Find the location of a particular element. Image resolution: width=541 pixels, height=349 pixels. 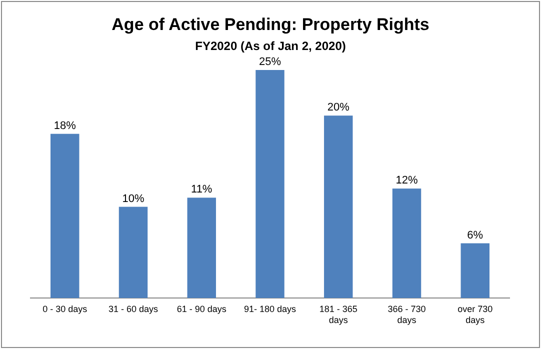

data-label: 11% is located at coordinates (201, 190).